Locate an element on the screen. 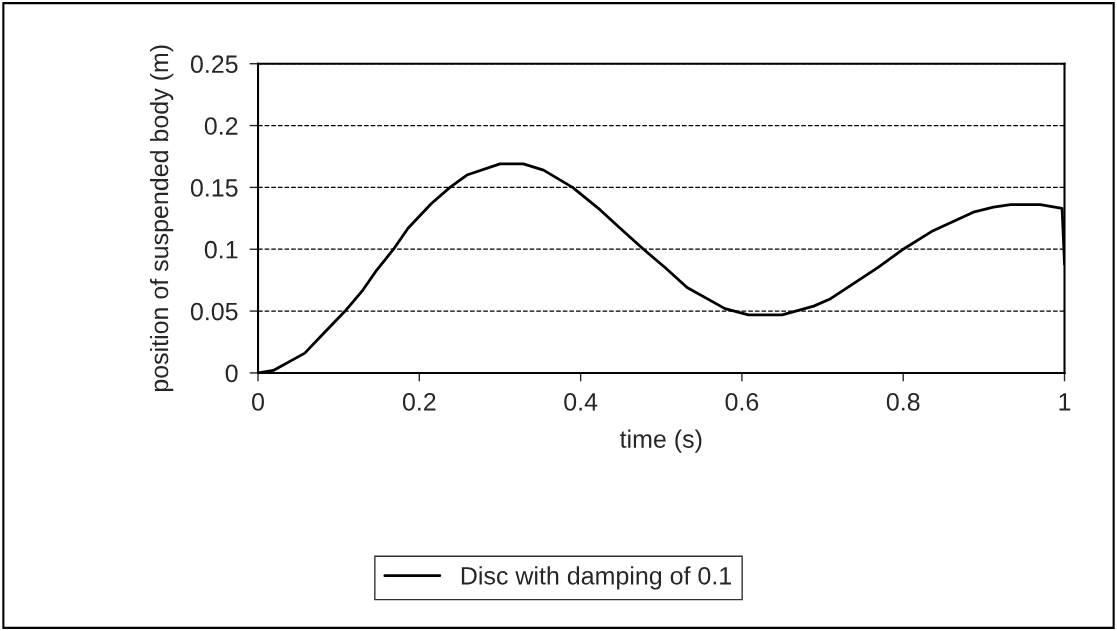 Image resolution: width=1117 pixels, height=631 pixels. x-tick-label: 0.8 is located at coordinates (903, 402).